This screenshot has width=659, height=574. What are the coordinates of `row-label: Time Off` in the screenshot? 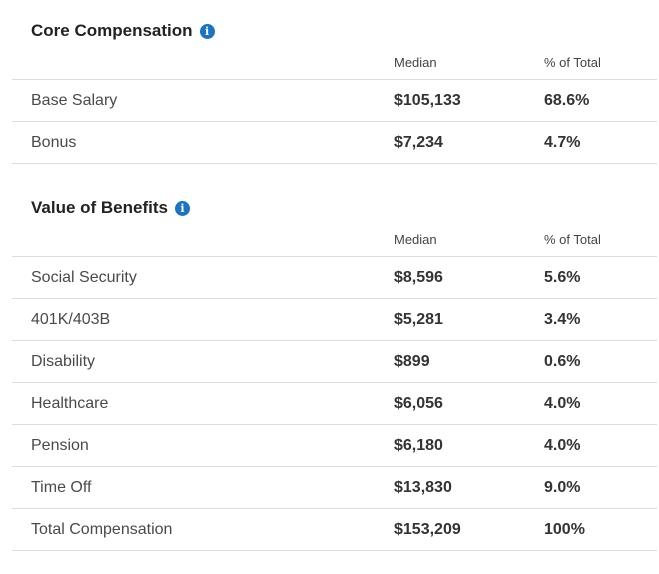 It's located at (61, 487).